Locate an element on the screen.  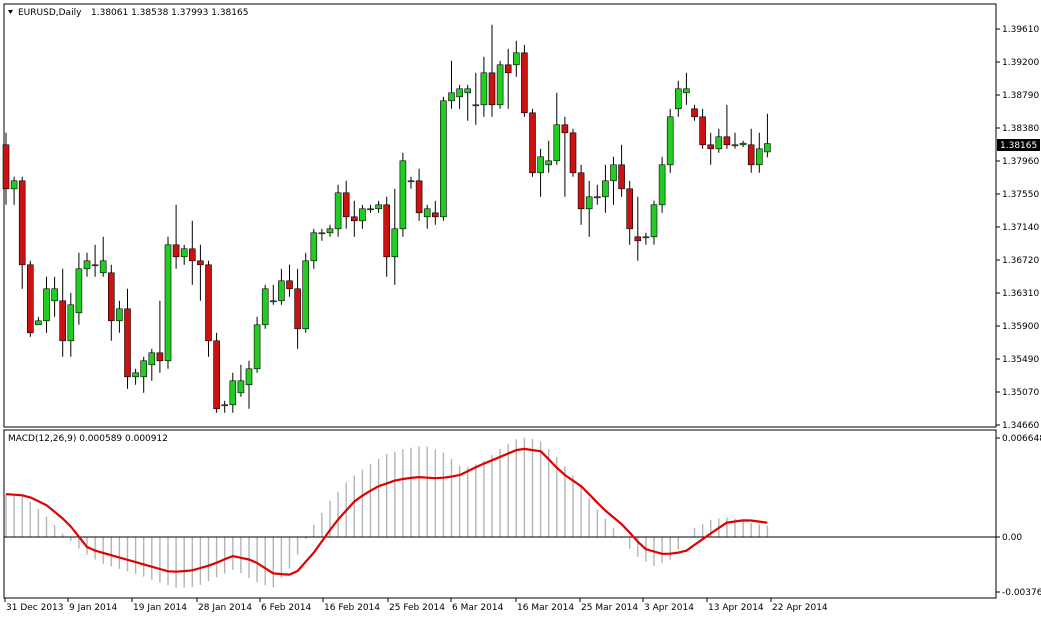
date-tick-label: 9 Jan 2014 is located at coordinates (93, 608).